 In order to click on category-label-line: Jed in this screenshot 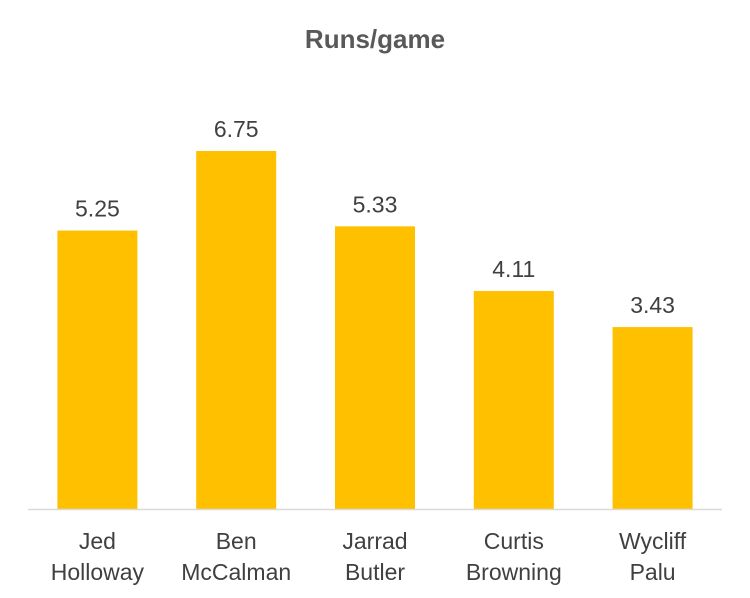, I will do `click(97, 541)`.